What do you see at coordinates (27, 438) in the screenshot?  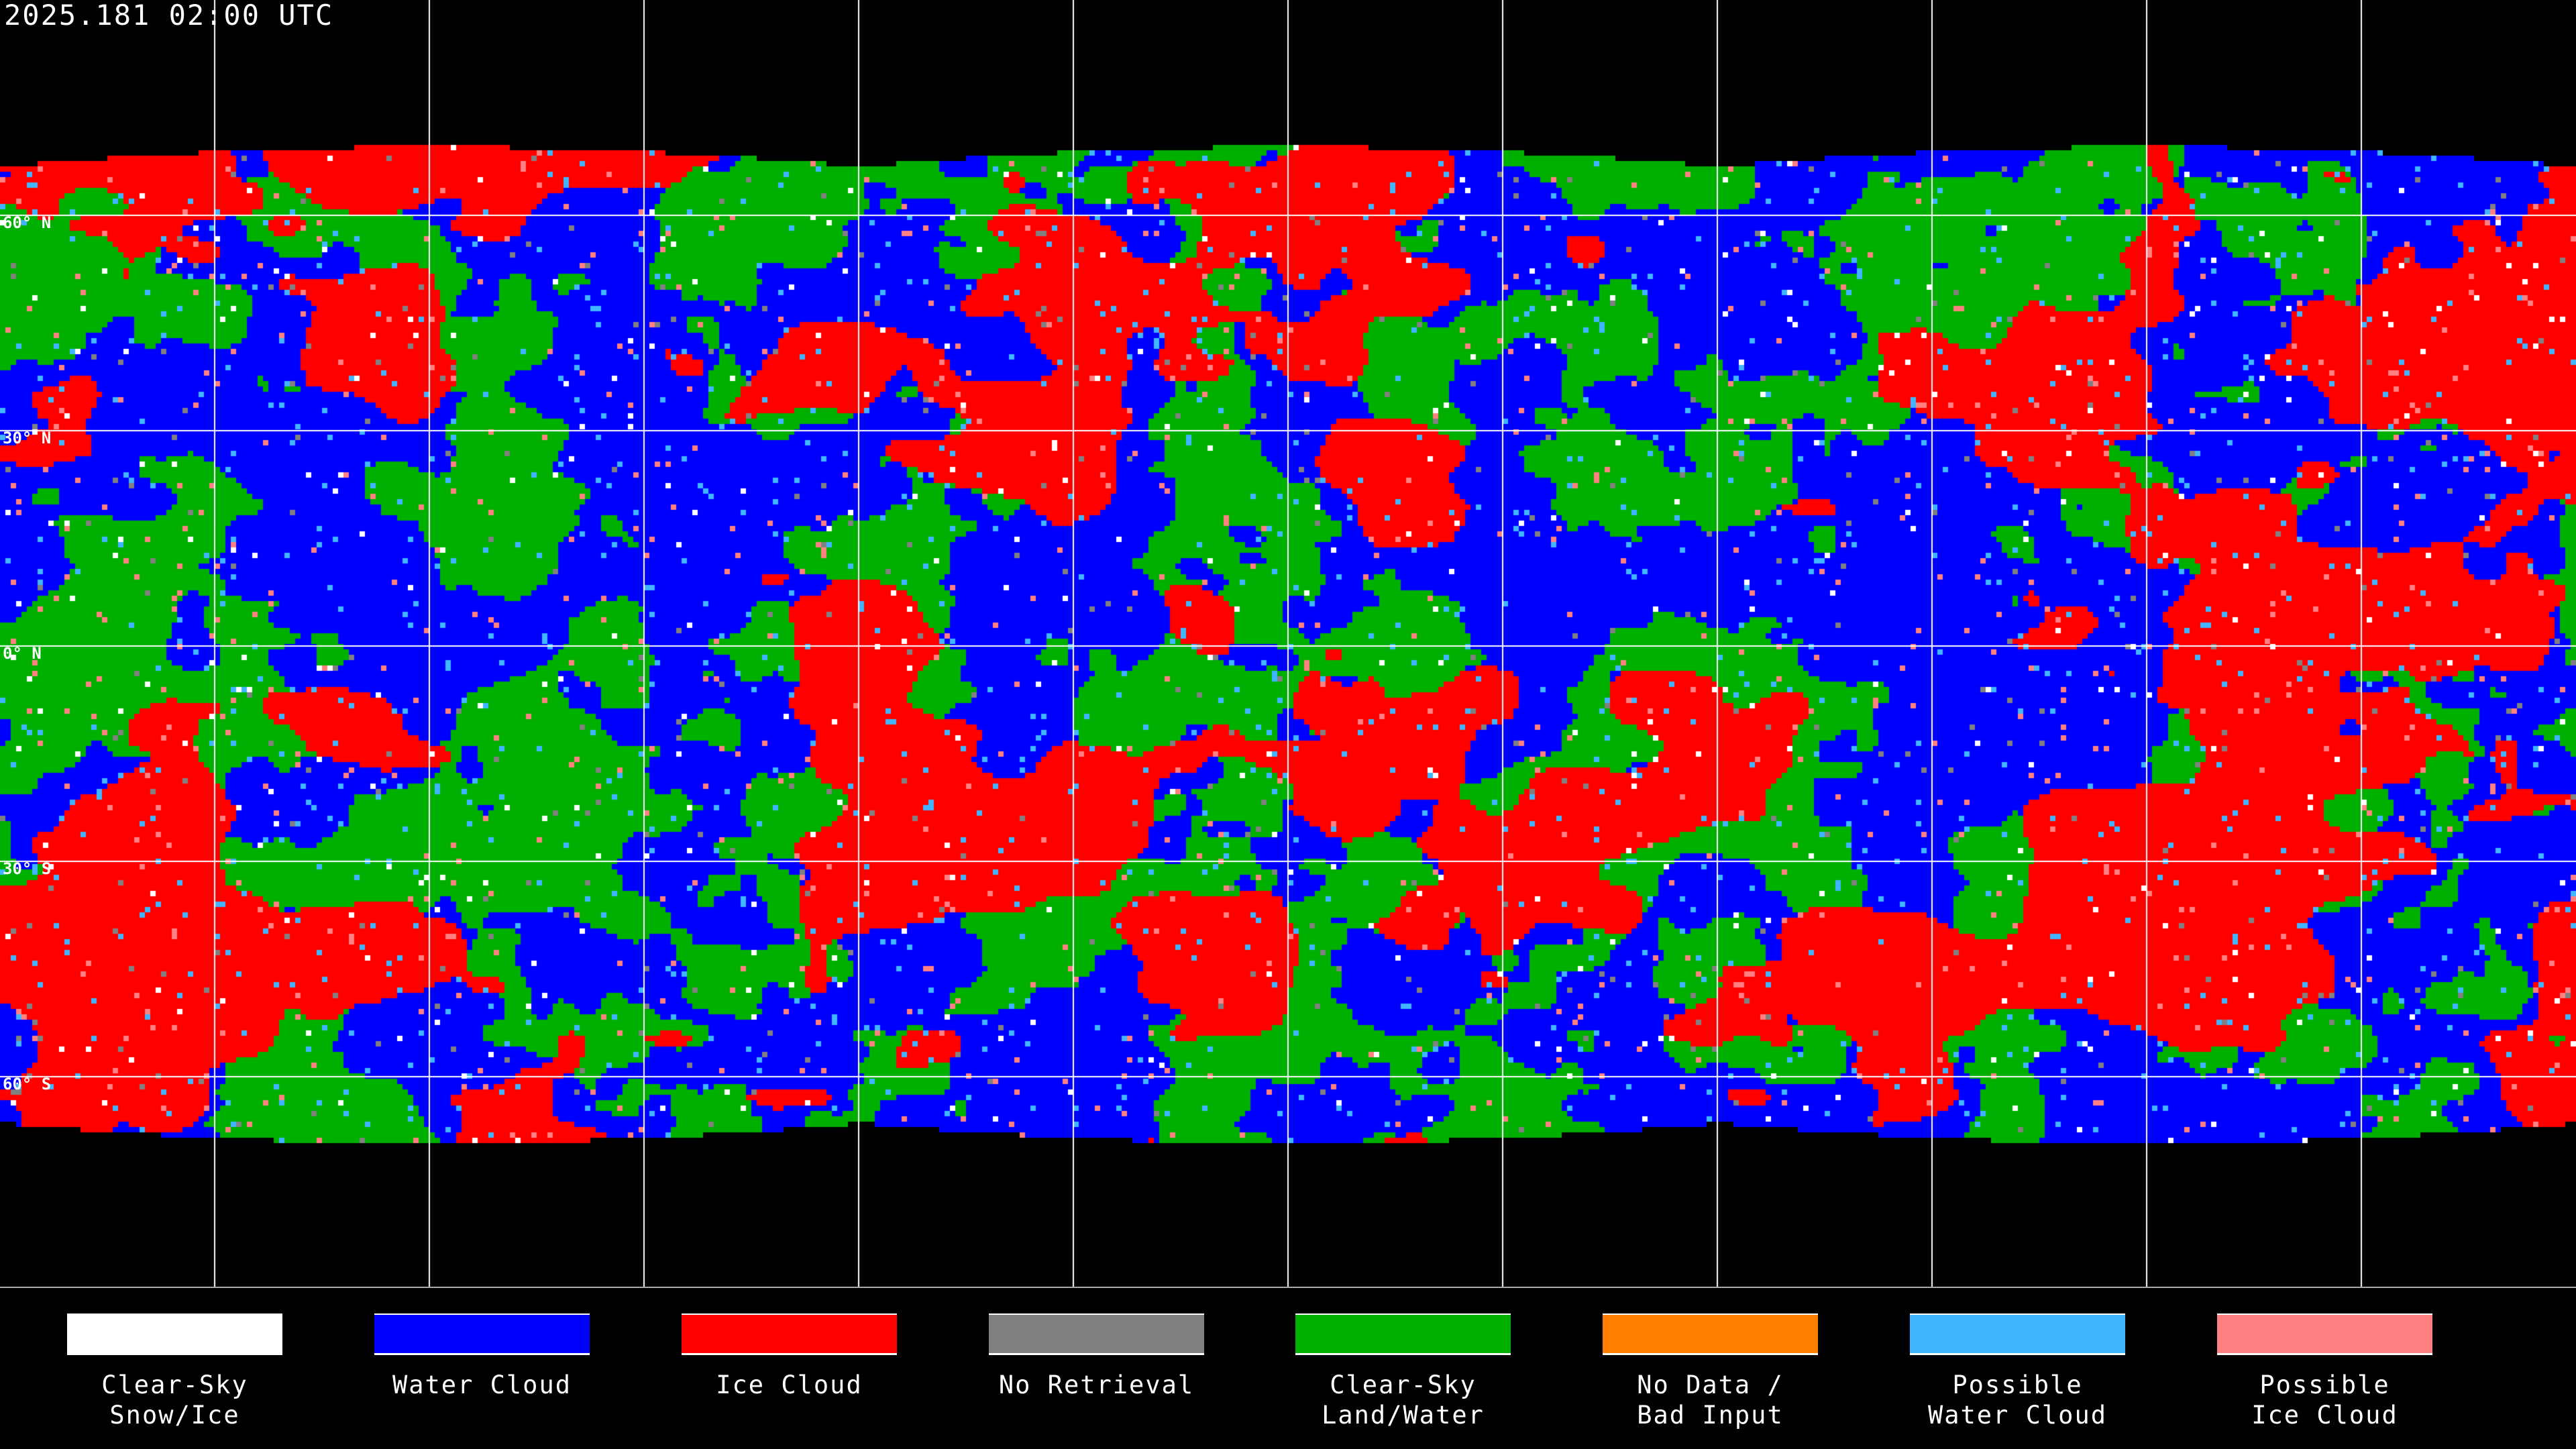 I see `lat-label-30n: 30° N` at bounding box center [27, 438].